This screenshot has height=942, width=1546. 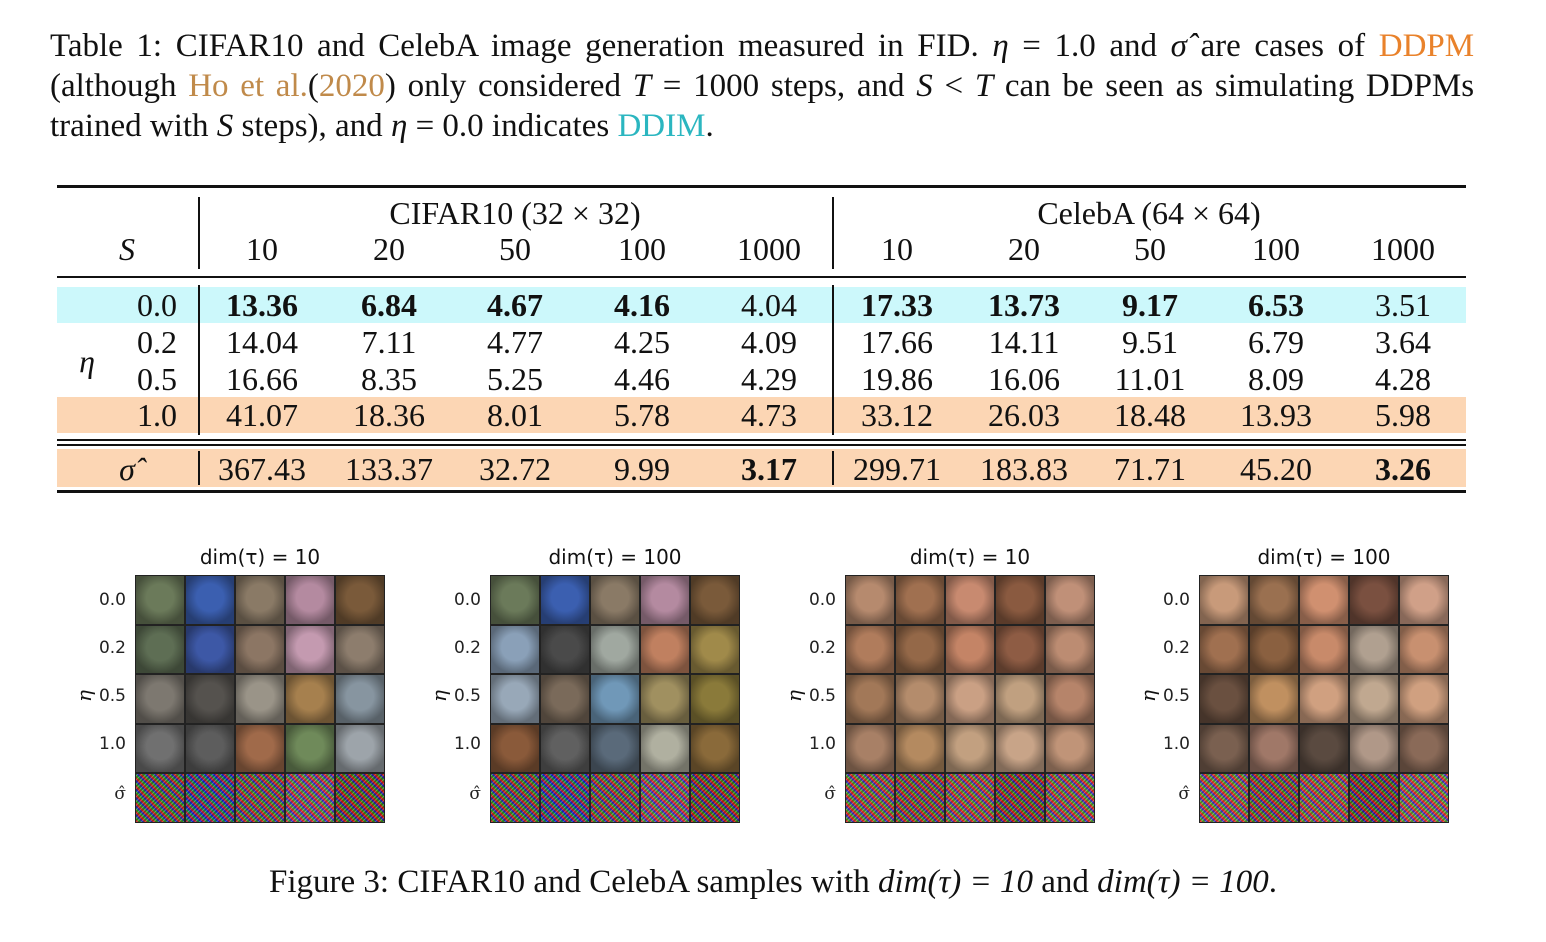 What do you see at coordinates (515, 305) in the screenshot?
I see `table-cell: 4.67` at bounding box center [515, 305].